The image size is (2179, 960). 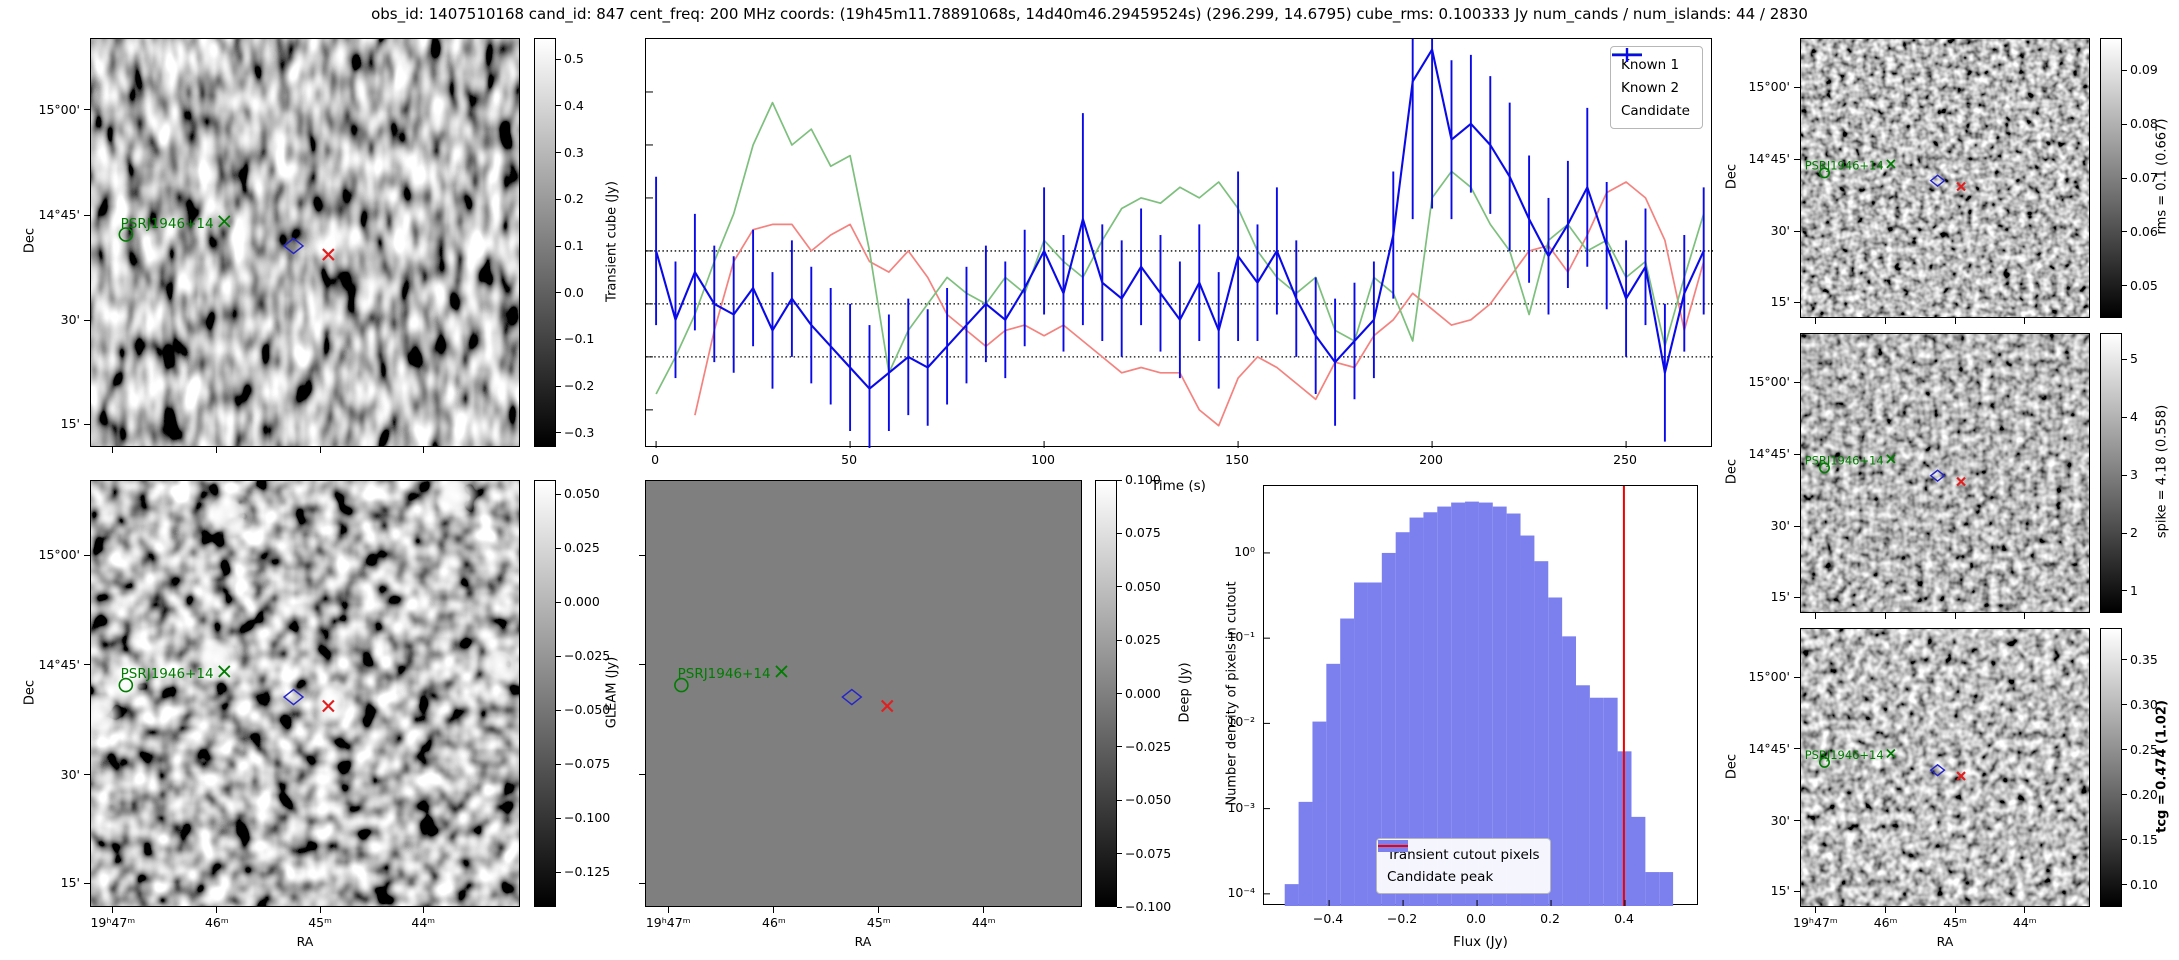 I want to click on ra-axis-label-right: RA, so click(x=1945, y=941).